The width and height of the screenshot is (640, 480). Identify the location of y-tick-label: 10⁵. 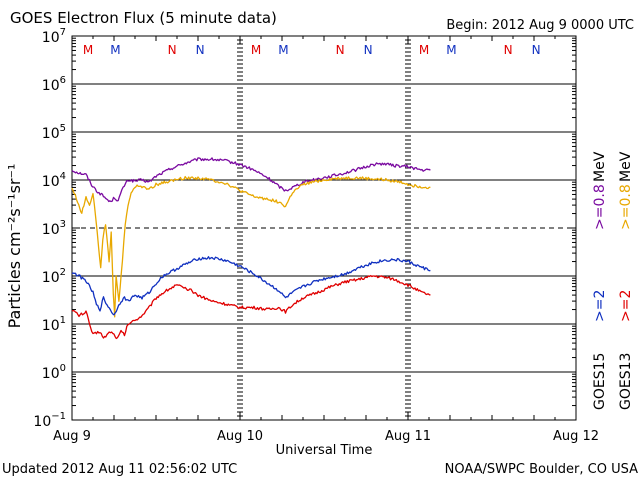
(54, 132).